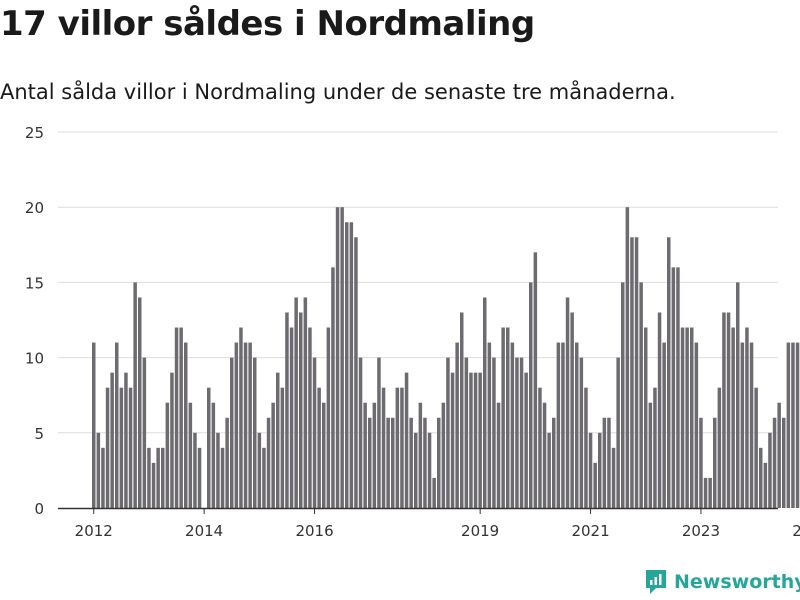 The image size is (800, 600). Describe the element at coordinates (314, 531) in the screenshot. I see `x-tick-label: 2016` at that location.